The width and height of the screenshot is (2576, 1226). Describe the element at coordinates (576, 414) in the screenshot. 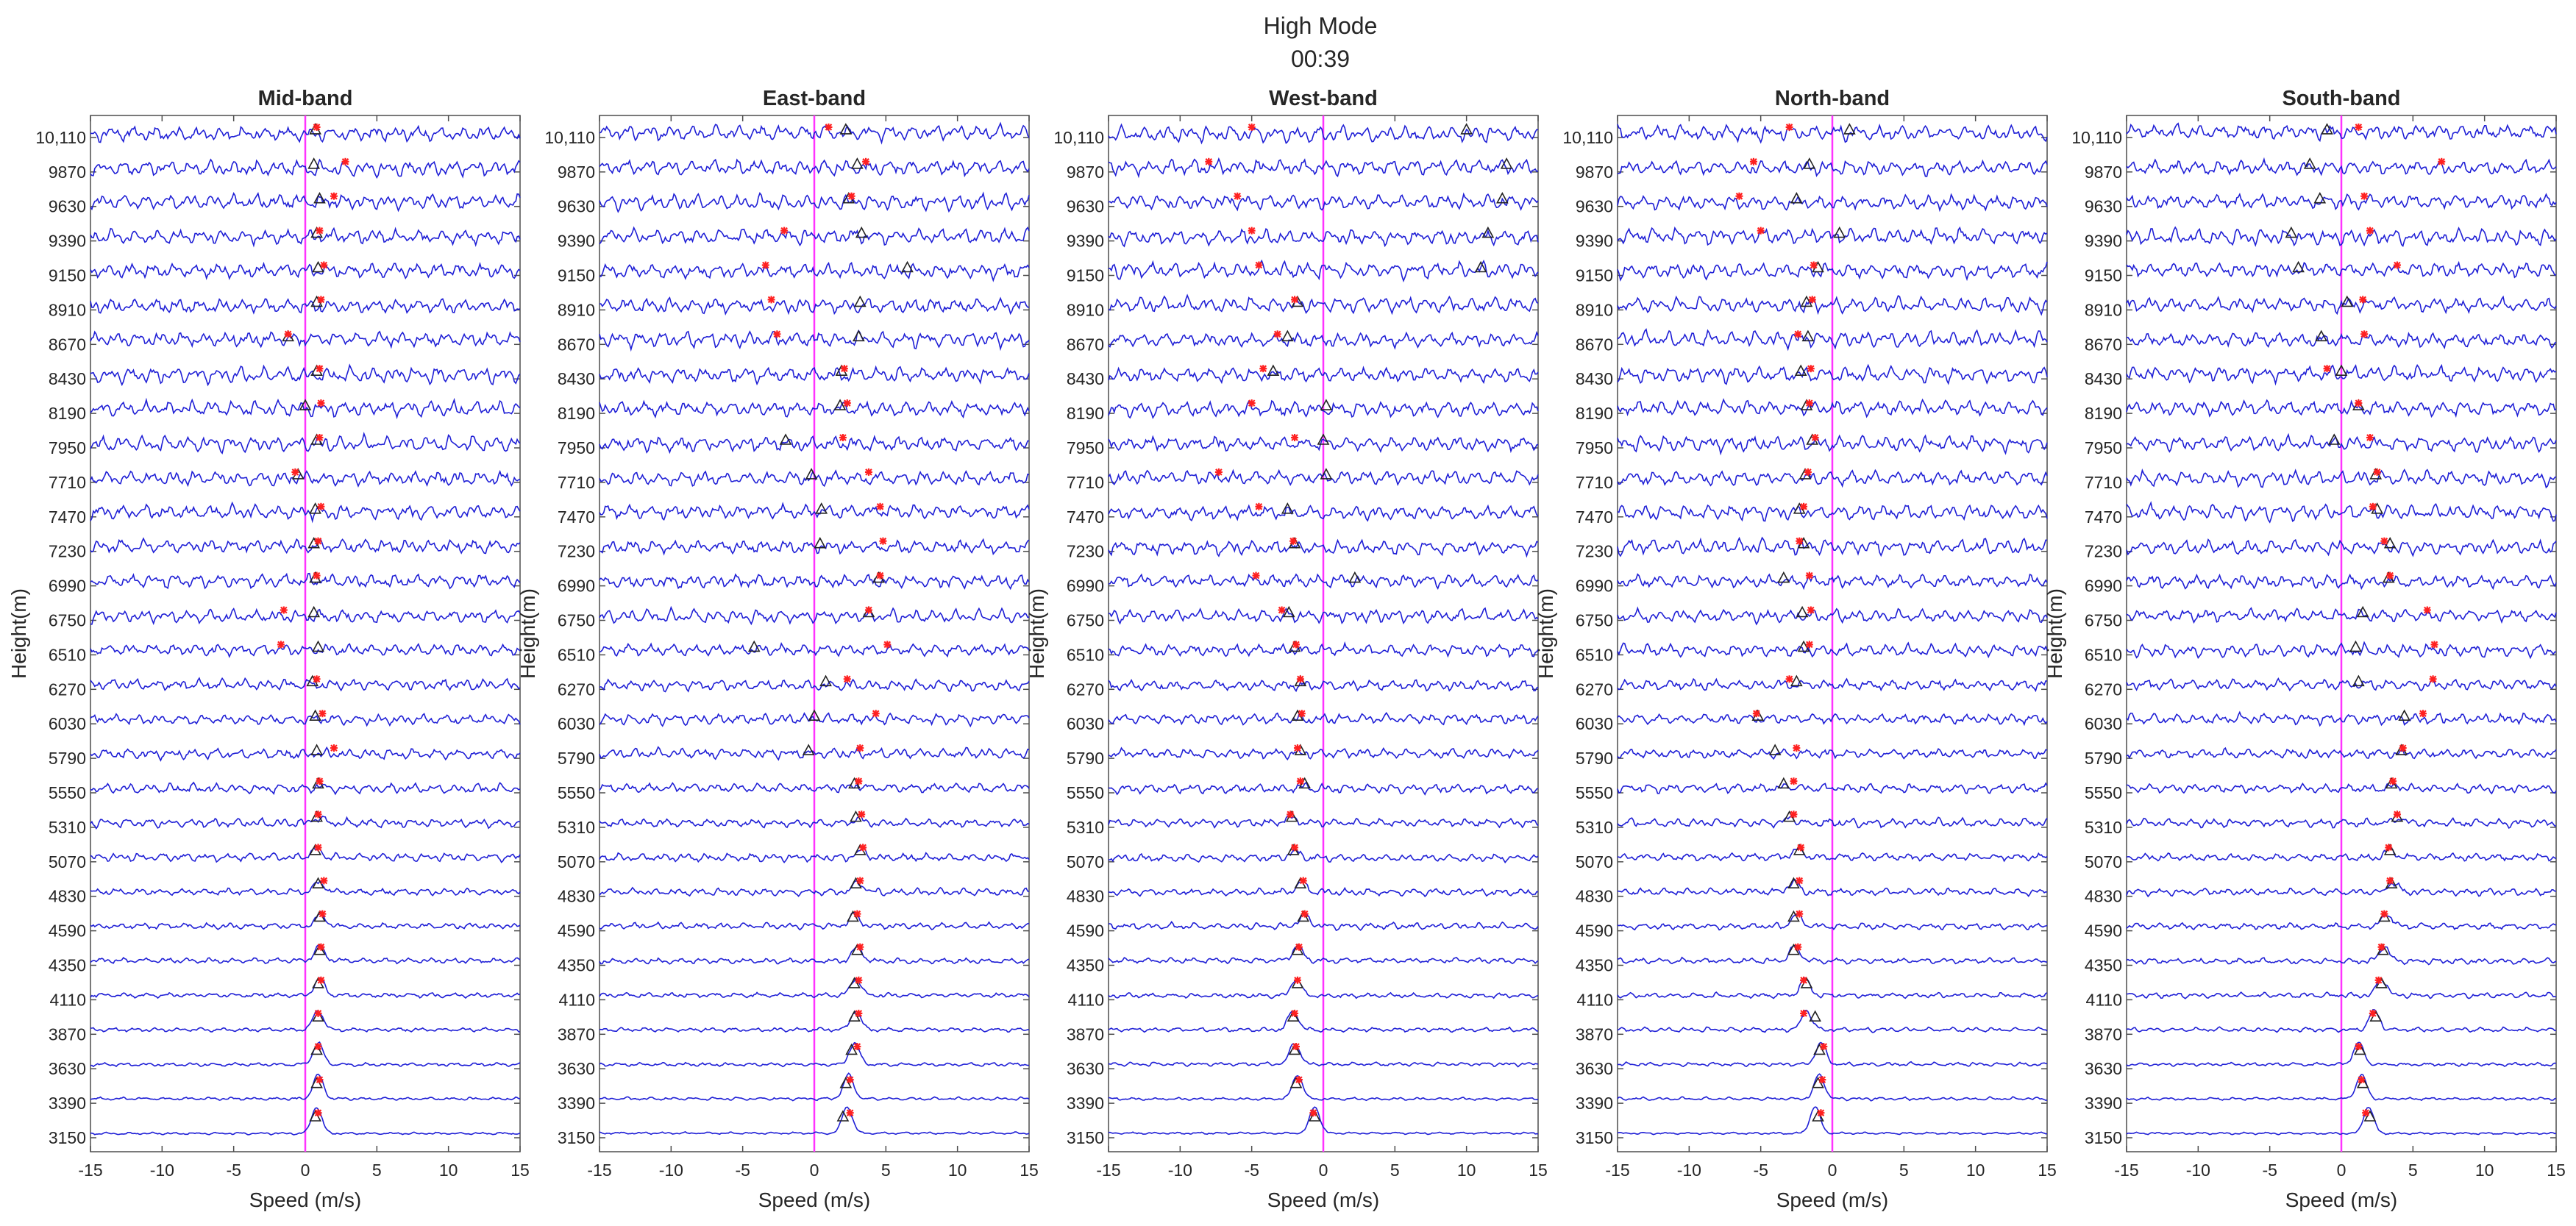

I see `y-tick-label: 8190` at that location.